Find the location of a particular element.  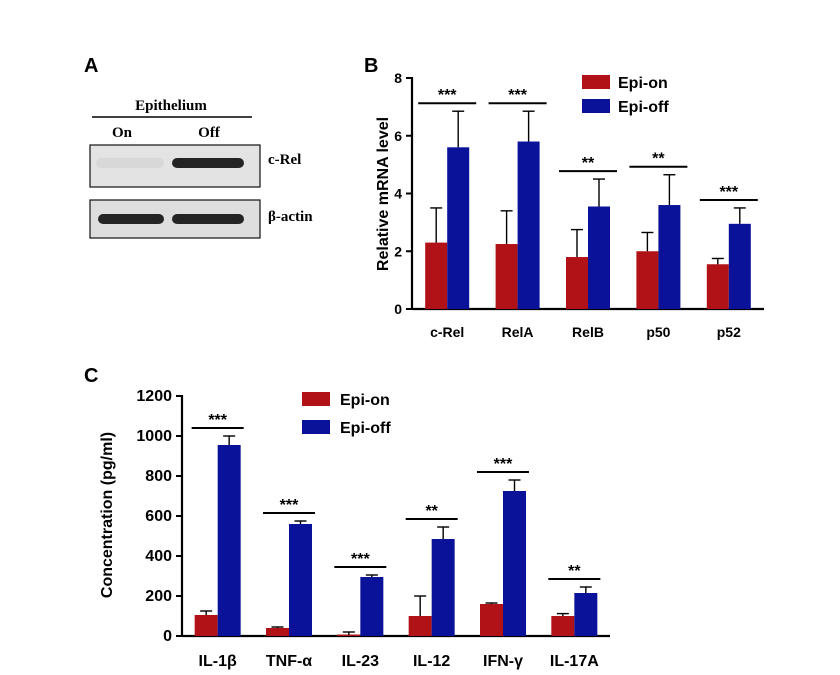

blot-header: Epithelium is located at coordinates (171, 106).